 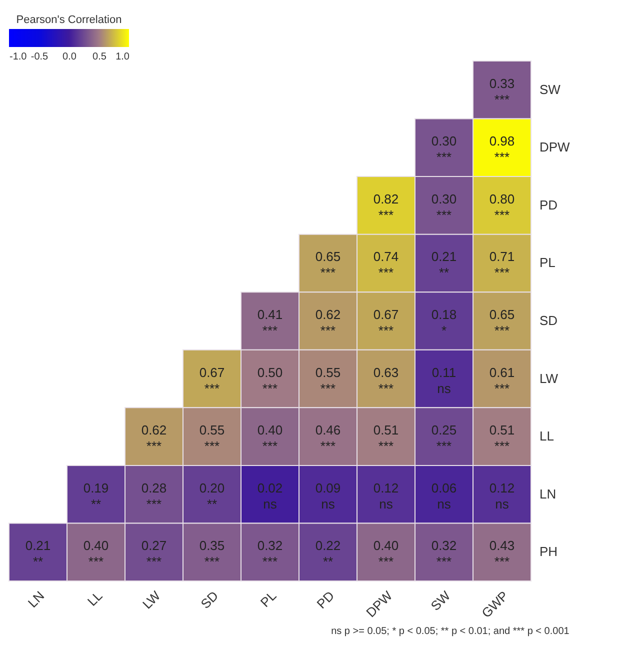 I want to click on data-label: 0.22 **, so click(x=328, y=554).